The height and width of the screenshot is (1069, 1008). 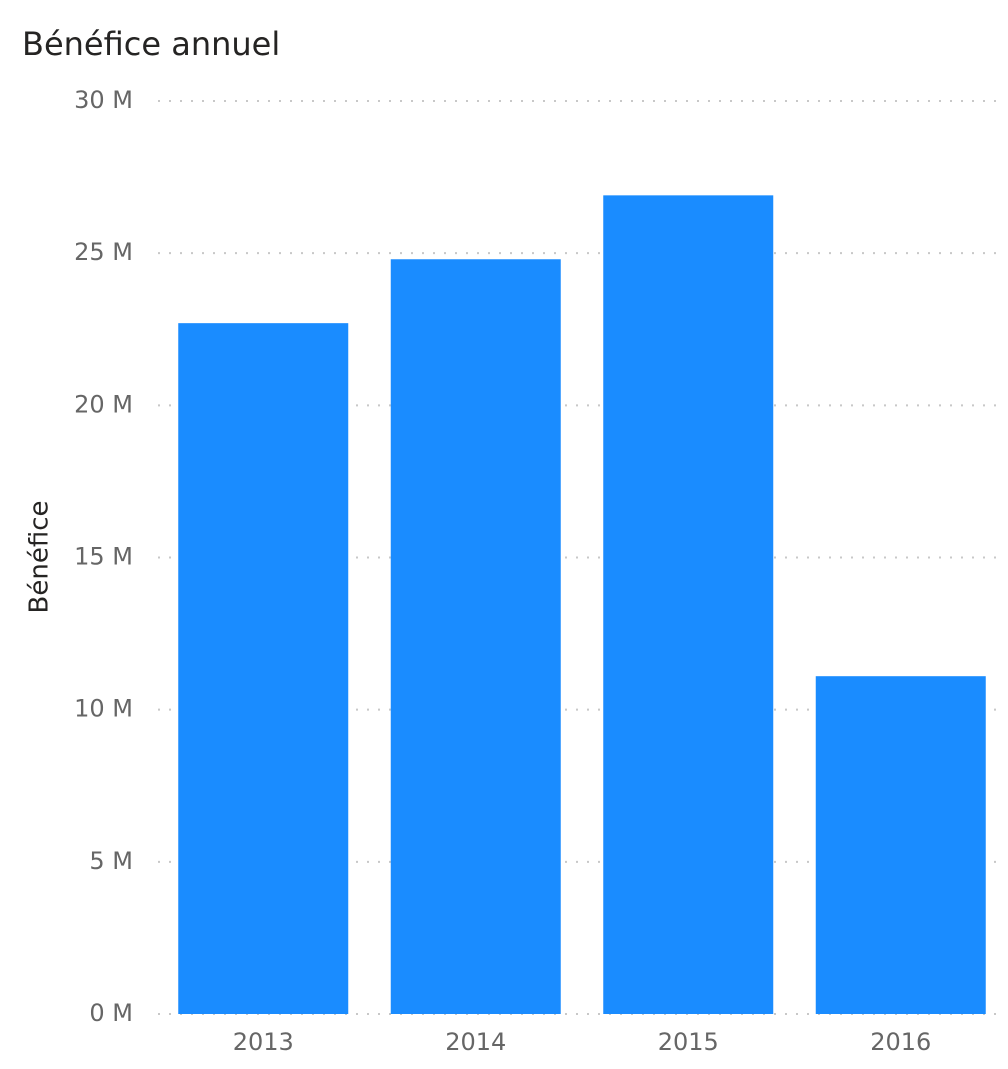 I want to click on chart-title: Bénéfice annuel, so click(x=151, y=44).